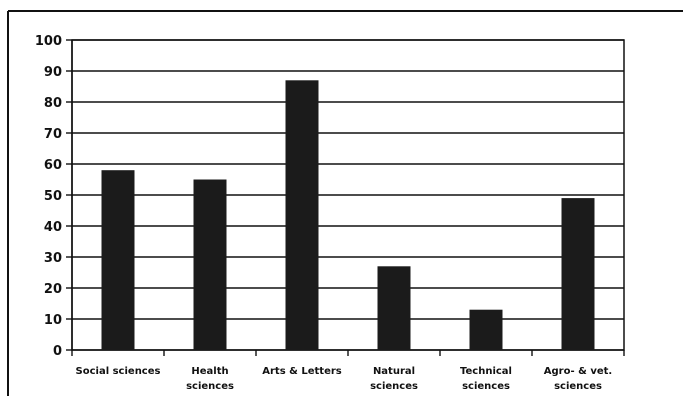 The width and height of the screenshot is (683, 400). Describe the element at coordinates (394, 371) in the screenshot. I see `x-category-label: Natural` at that location.